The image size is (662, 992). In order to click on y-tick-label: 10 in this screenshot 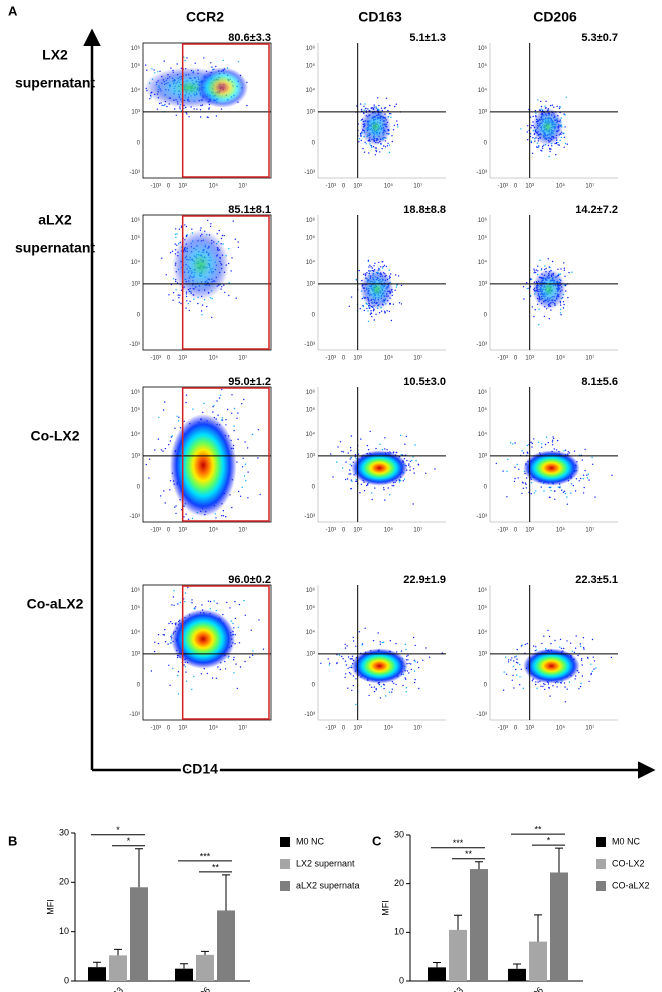, I will do `click(399, 932)`.